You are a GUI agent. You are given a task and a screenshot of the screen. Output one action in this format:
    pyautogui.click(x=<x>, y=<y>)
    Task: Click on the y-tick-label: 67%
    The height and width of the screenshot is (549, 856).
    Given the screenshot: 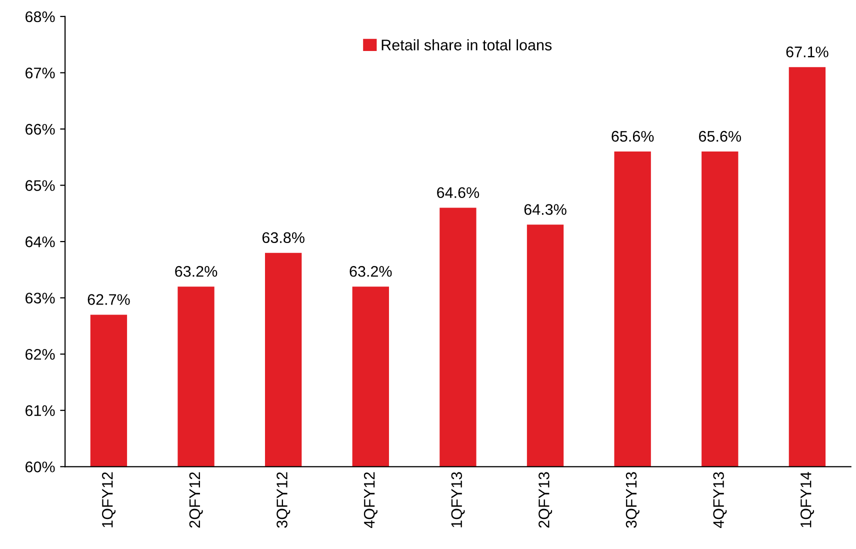 What is the action you would take?
    pyautogui.click(x=40, y=73)
    